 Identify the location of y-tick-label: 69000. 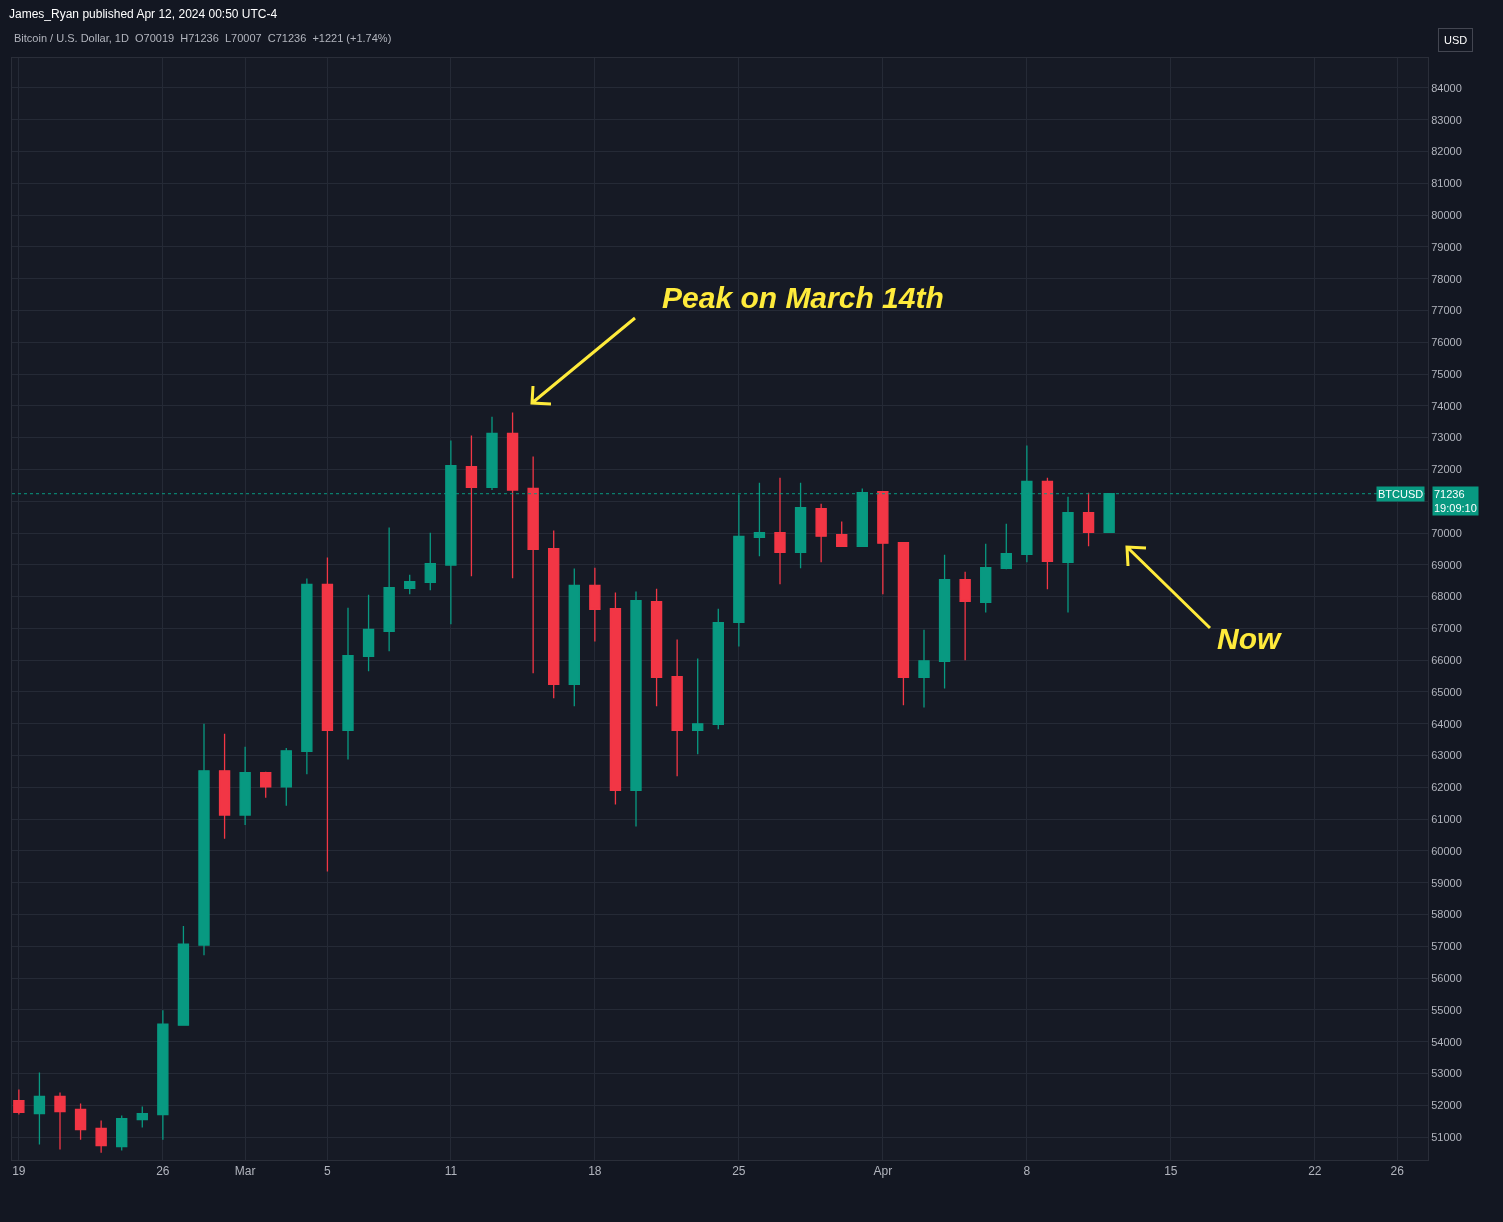
(1446, 564).